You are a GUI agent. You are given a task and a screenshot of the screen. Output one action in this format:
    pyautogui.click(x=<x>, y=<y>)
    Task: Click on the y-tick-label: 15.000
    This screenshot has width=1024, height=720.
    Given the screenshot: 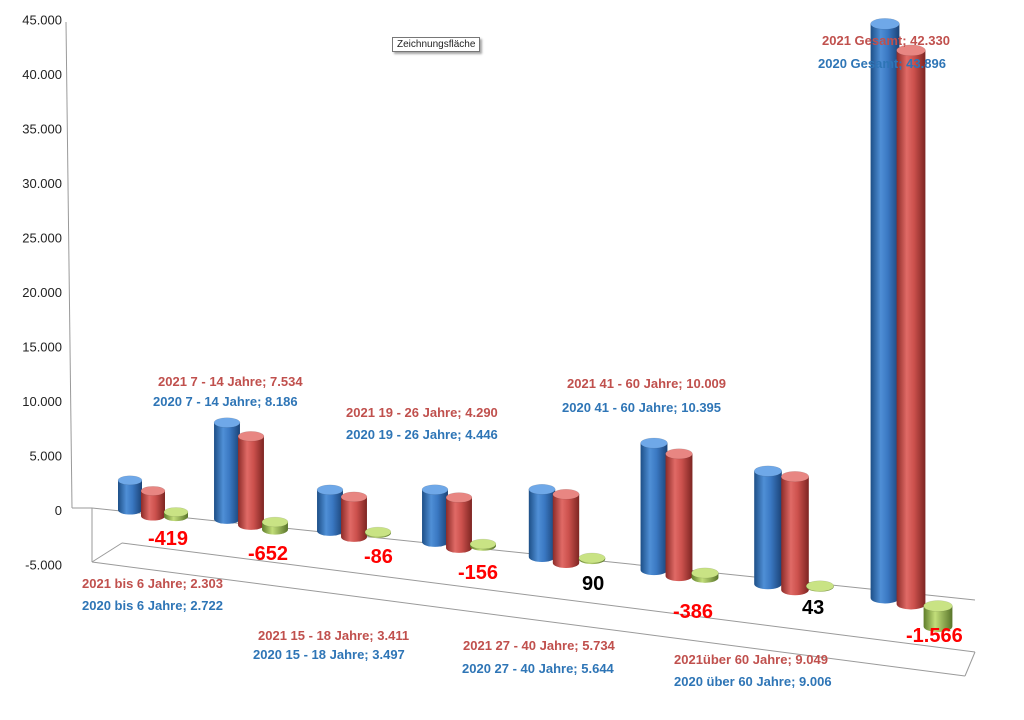 What is the action you would take?
    pyautogui.click(x=42, y=347)
    